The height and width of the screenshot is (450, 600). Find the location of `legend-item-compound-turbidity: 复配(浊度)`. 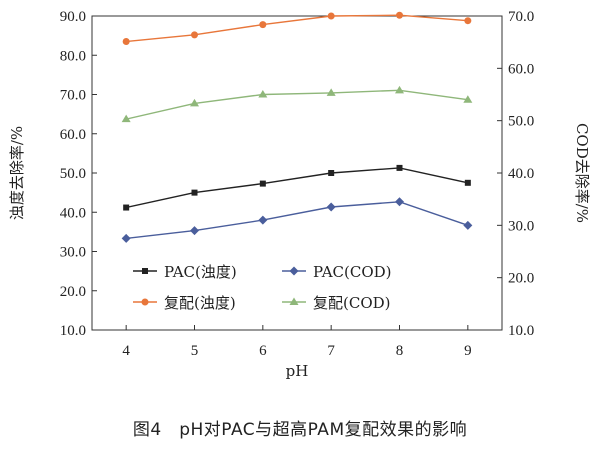

legend-item-compound-turbidity: 复配(浊度) is located at coordinates (184, 303).